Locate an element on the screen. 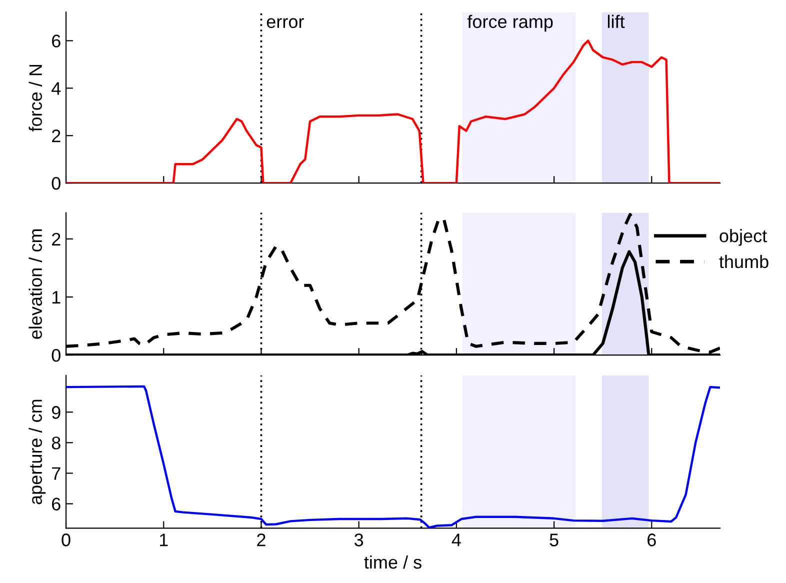 Image resolution: width=786 pixels, height=583 pixels. y-tick-label: 9 is located at coordinates (56, 412).